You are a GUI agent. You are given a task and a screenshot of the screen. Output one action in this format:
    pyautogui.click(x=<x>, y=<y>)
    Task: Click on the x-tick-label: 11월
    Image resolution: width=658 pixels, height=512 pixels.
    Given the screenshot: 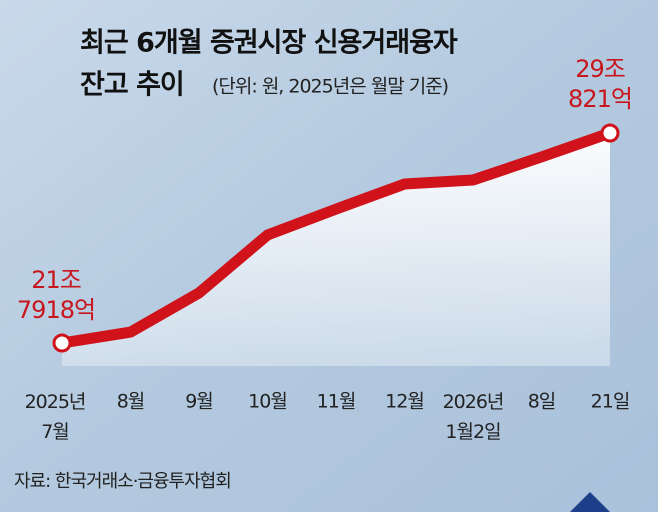 What is the action you would take?
    pyautogui.click(x=336, y=402)
    